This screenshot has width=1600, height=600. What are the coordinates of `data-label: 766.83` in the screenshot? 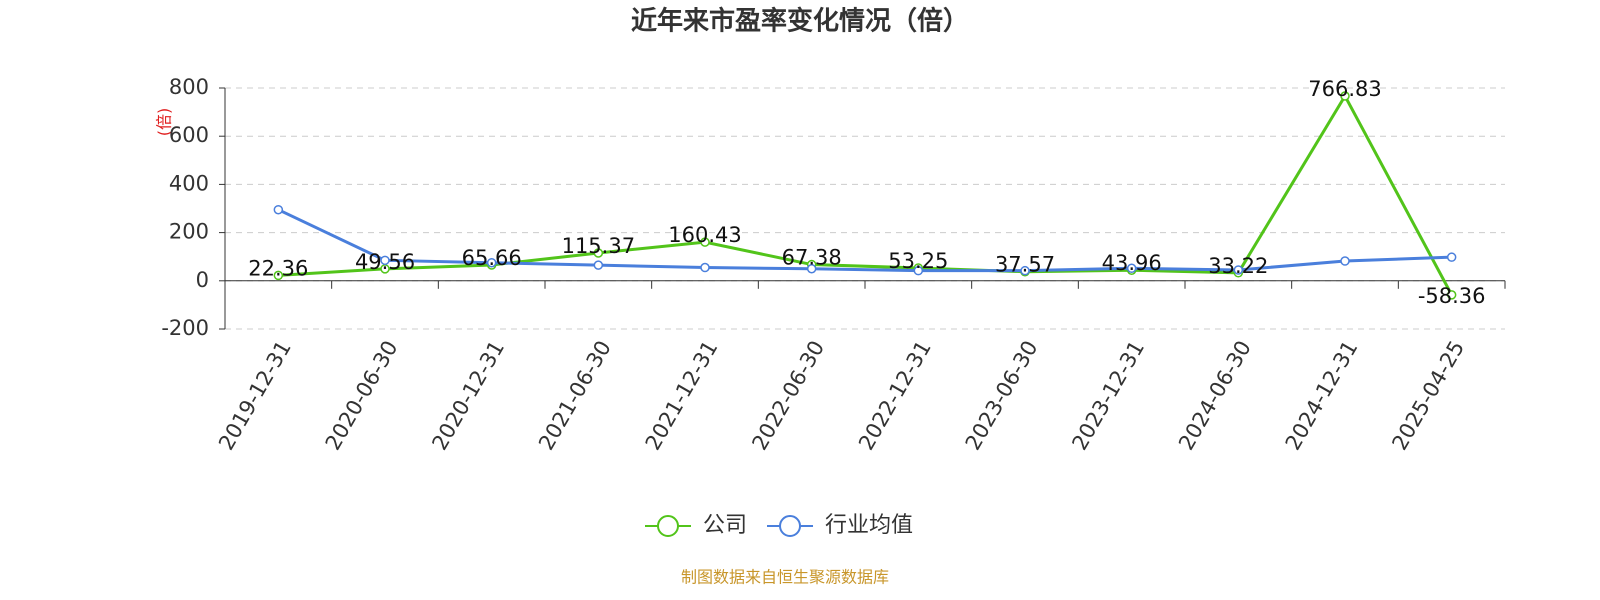 It's located at (1344, 89).